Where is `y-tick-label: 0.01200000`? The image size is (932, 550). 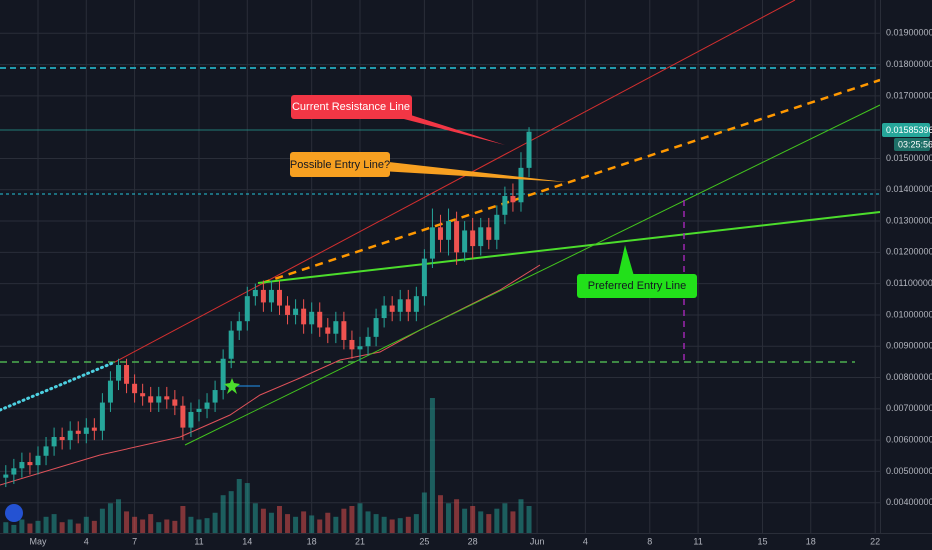 y-tick-label: 0.01200000 is located at coordinates (909, 252).